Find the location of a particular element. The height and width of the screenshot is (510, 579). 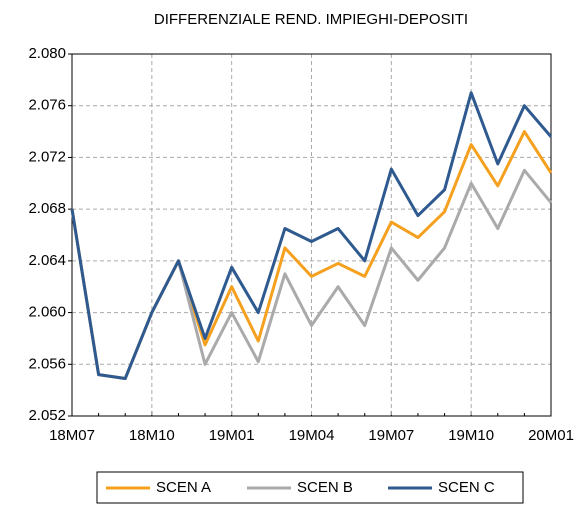

legend-box is located at coordinates (310, 487).